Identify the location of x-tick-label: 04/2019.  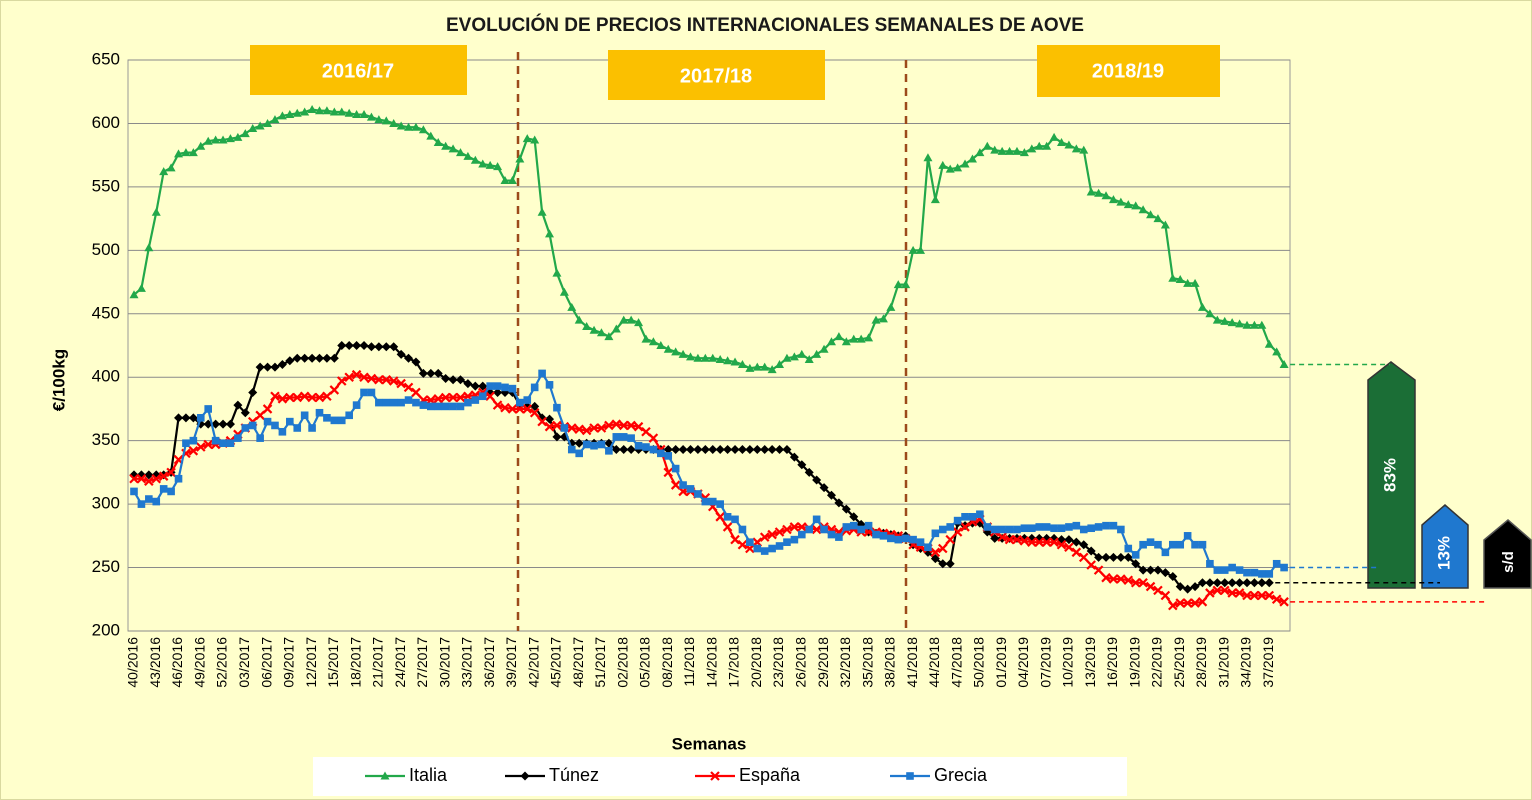
(1023, 662).